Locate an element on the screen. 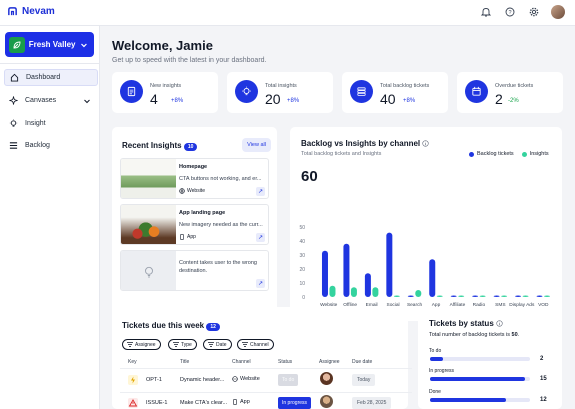 This screenshot has height=409, width=575. org-name: Fresh Valley is located at coordinates (52, 44).